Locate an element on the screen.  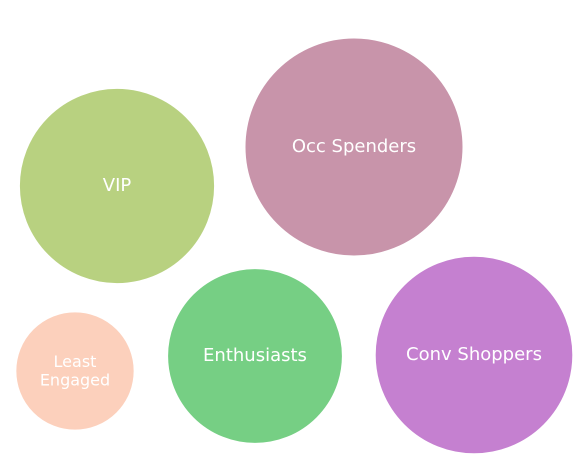
bubble-label-occ-spenders: Occ Spenders is located at coordinates (354, 146).